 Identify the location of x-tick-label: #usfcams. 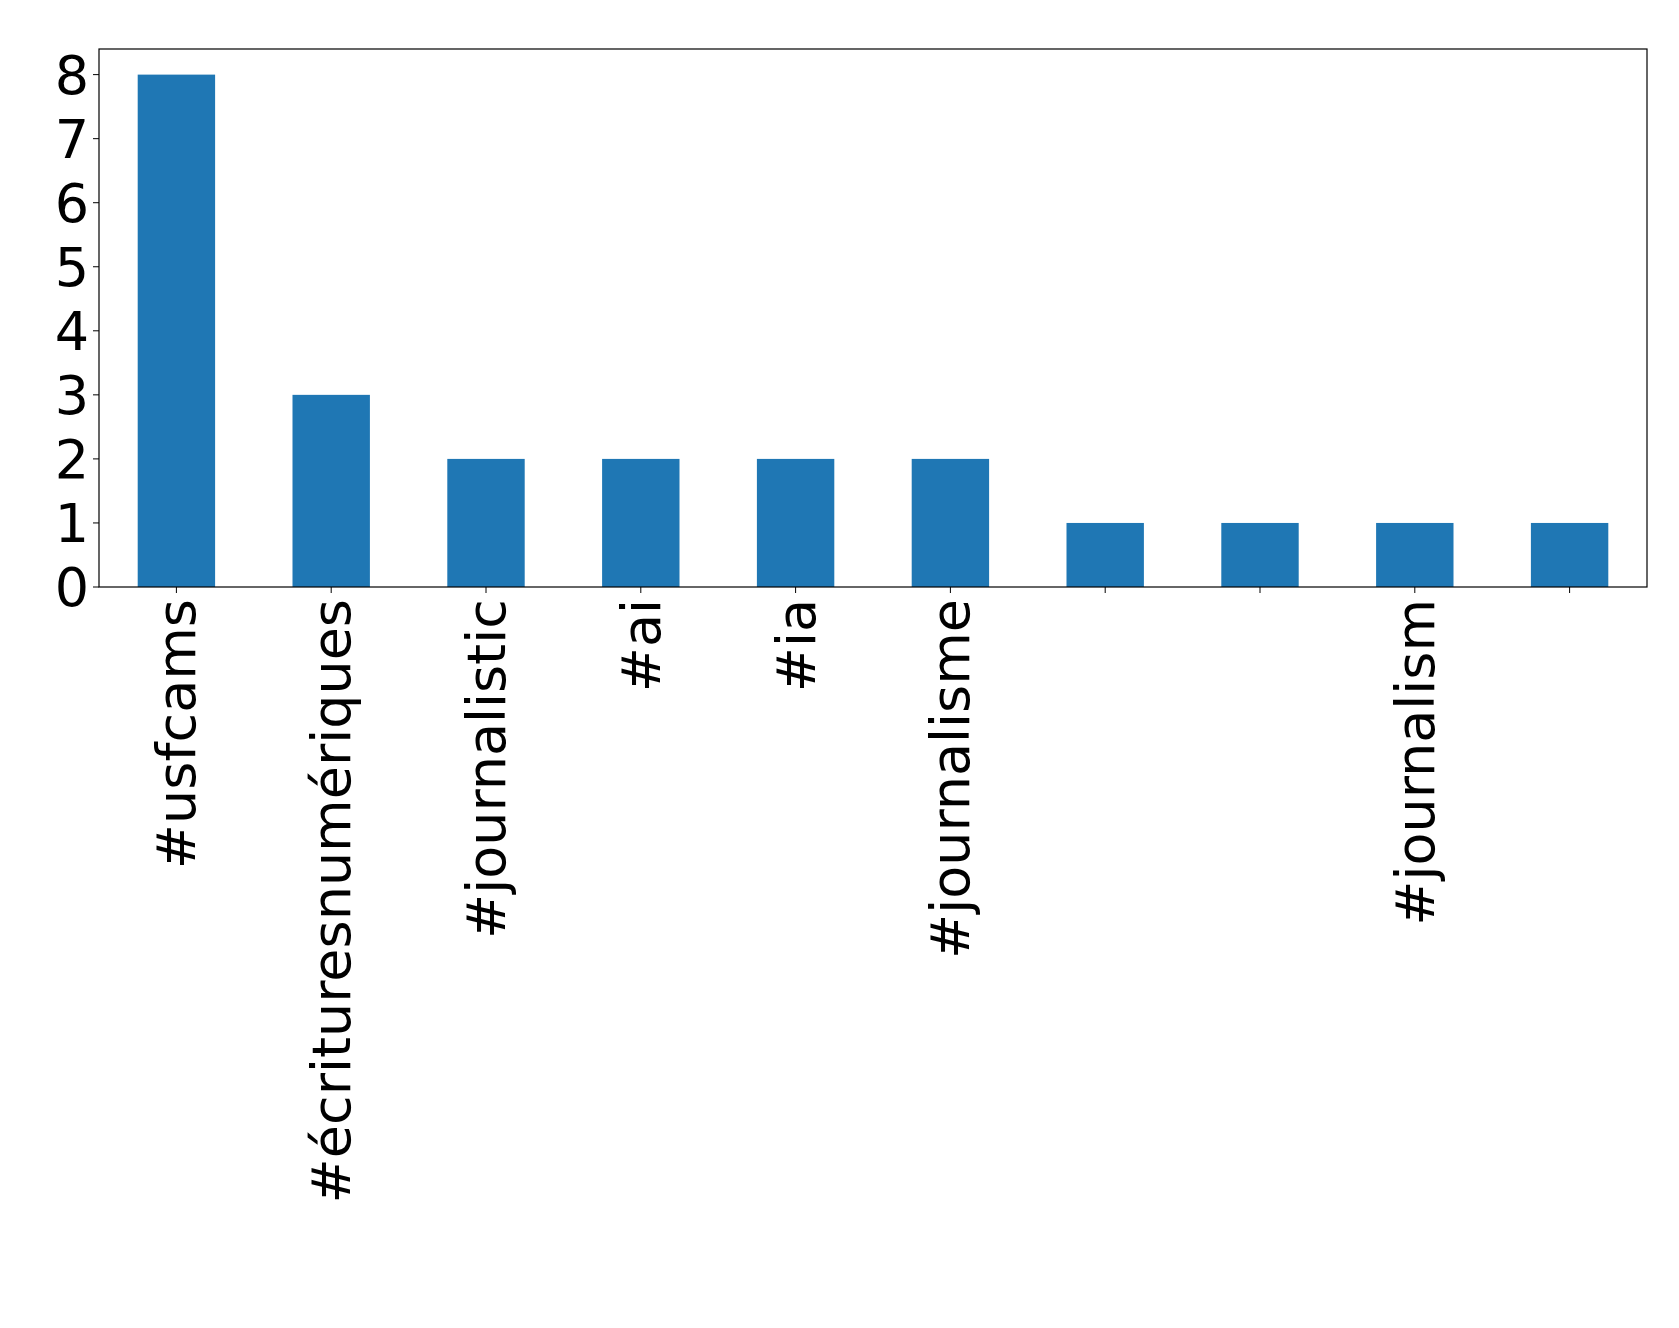
(177, 734).